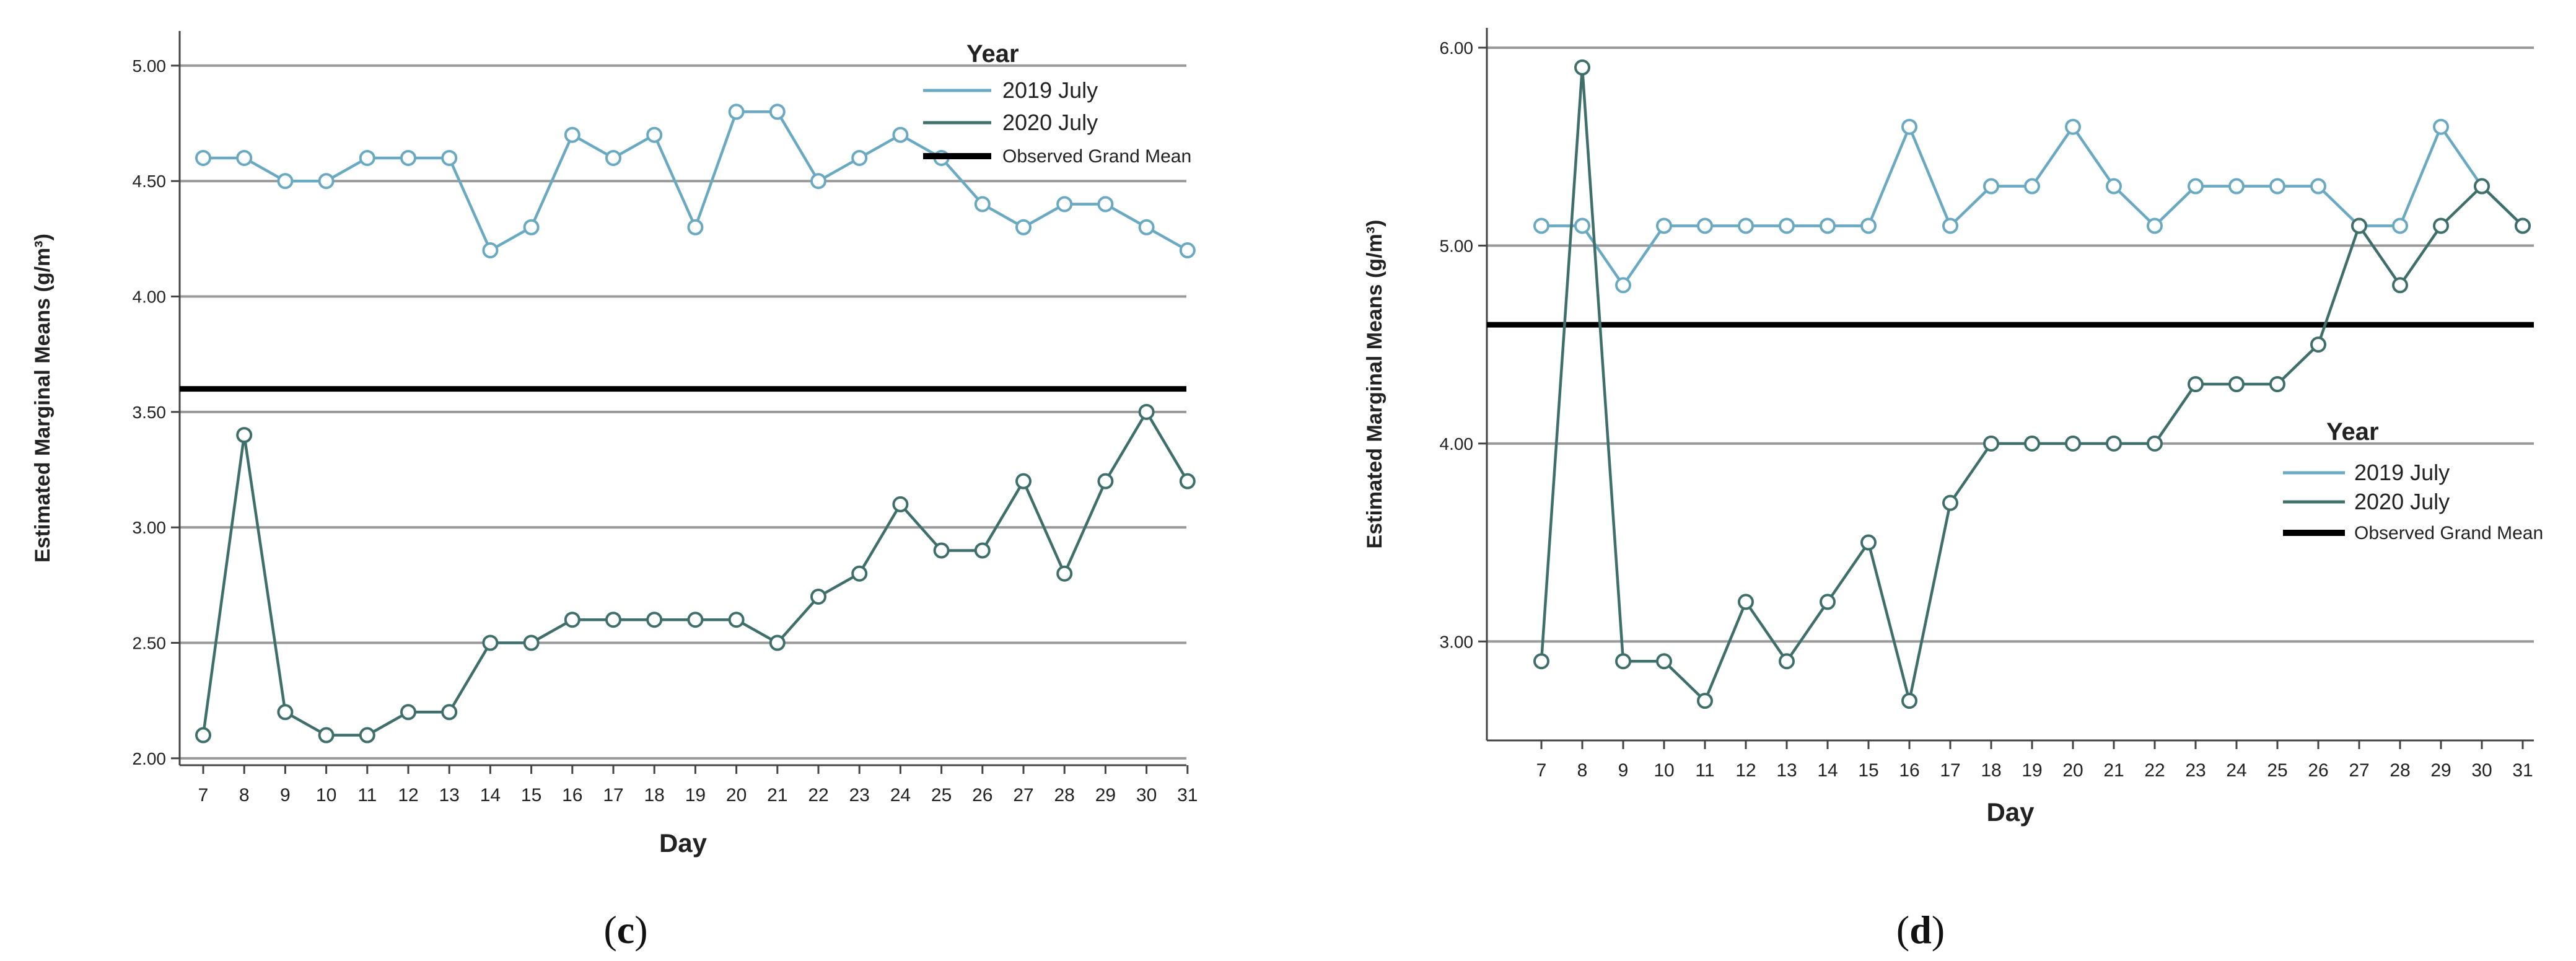  I want to click on x-tick-label: 17, so click(1950, 770).